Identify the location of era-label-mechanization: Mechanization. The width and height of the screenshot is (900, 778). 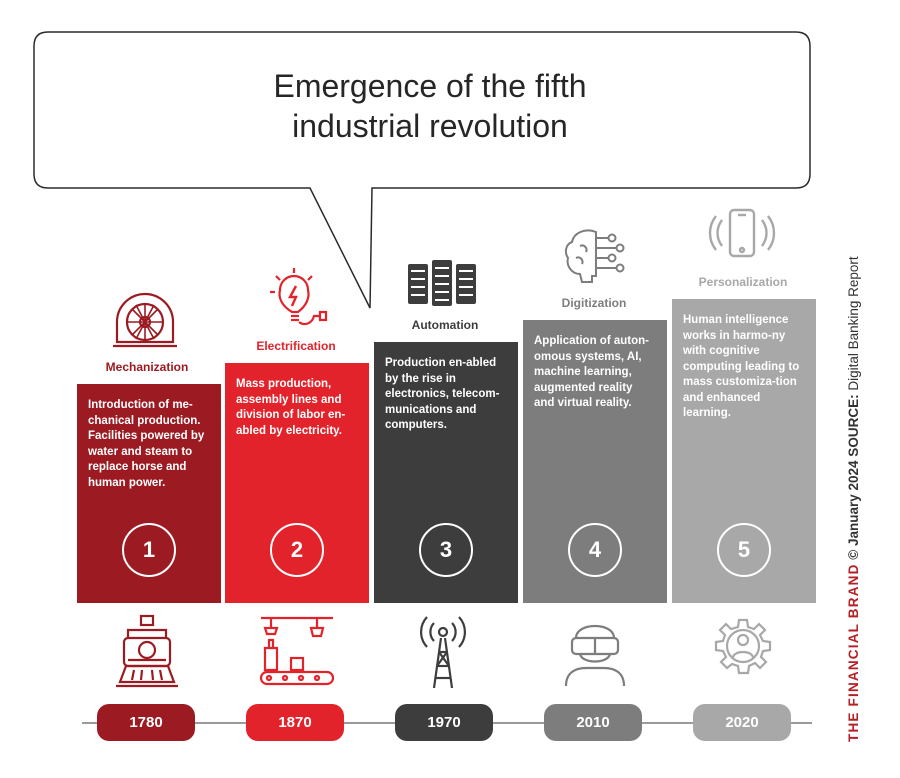
(147, 367).